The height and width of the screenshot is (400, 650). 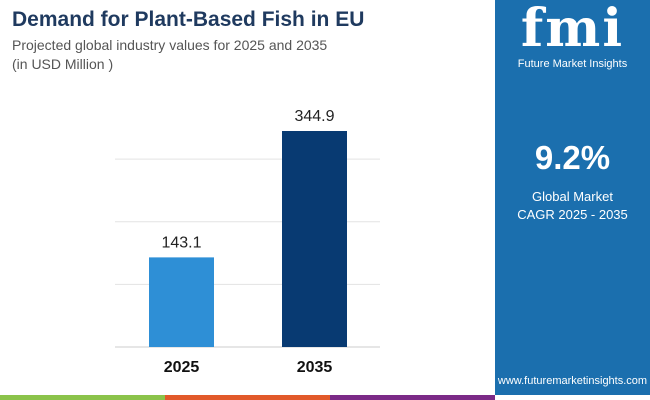 What do you see at coordinates (82, 397) in the screenshot?
I see `stripe-green` at bounding box center [82, 397].